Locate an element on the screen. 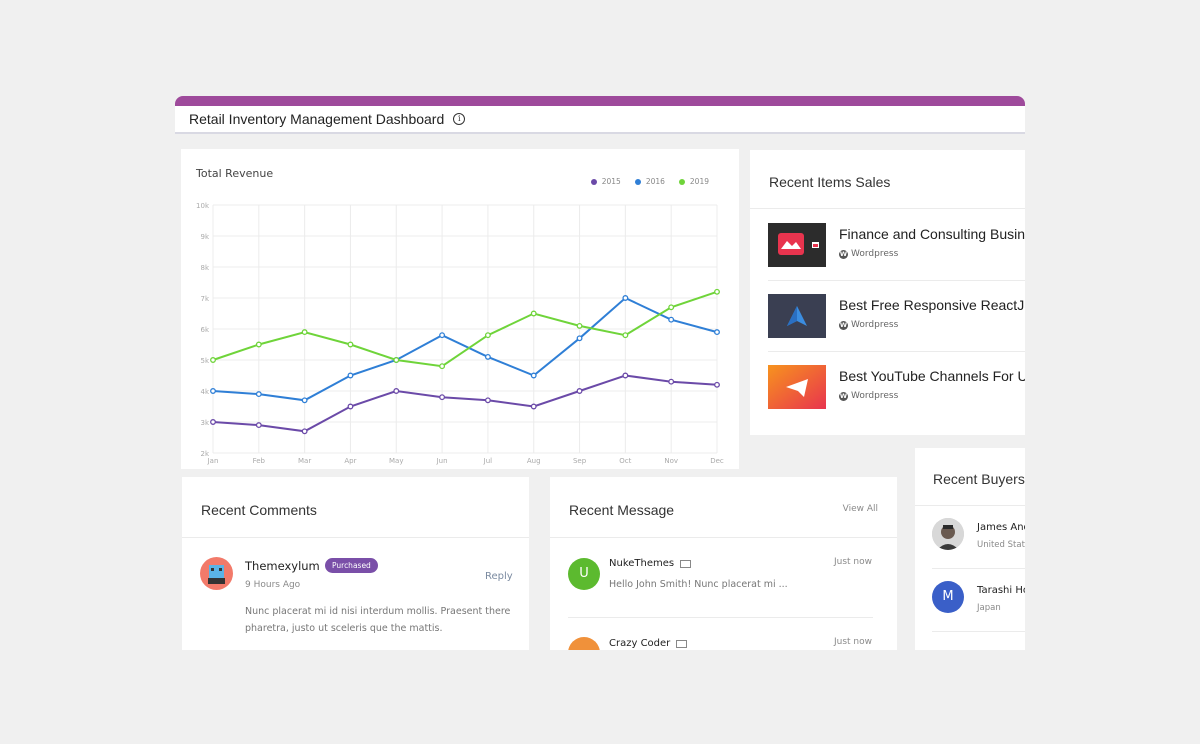 Image resolution: width=1200 pixels, height=744 pixels. x-tick-label: Jun is located at coordinates (442, 461).